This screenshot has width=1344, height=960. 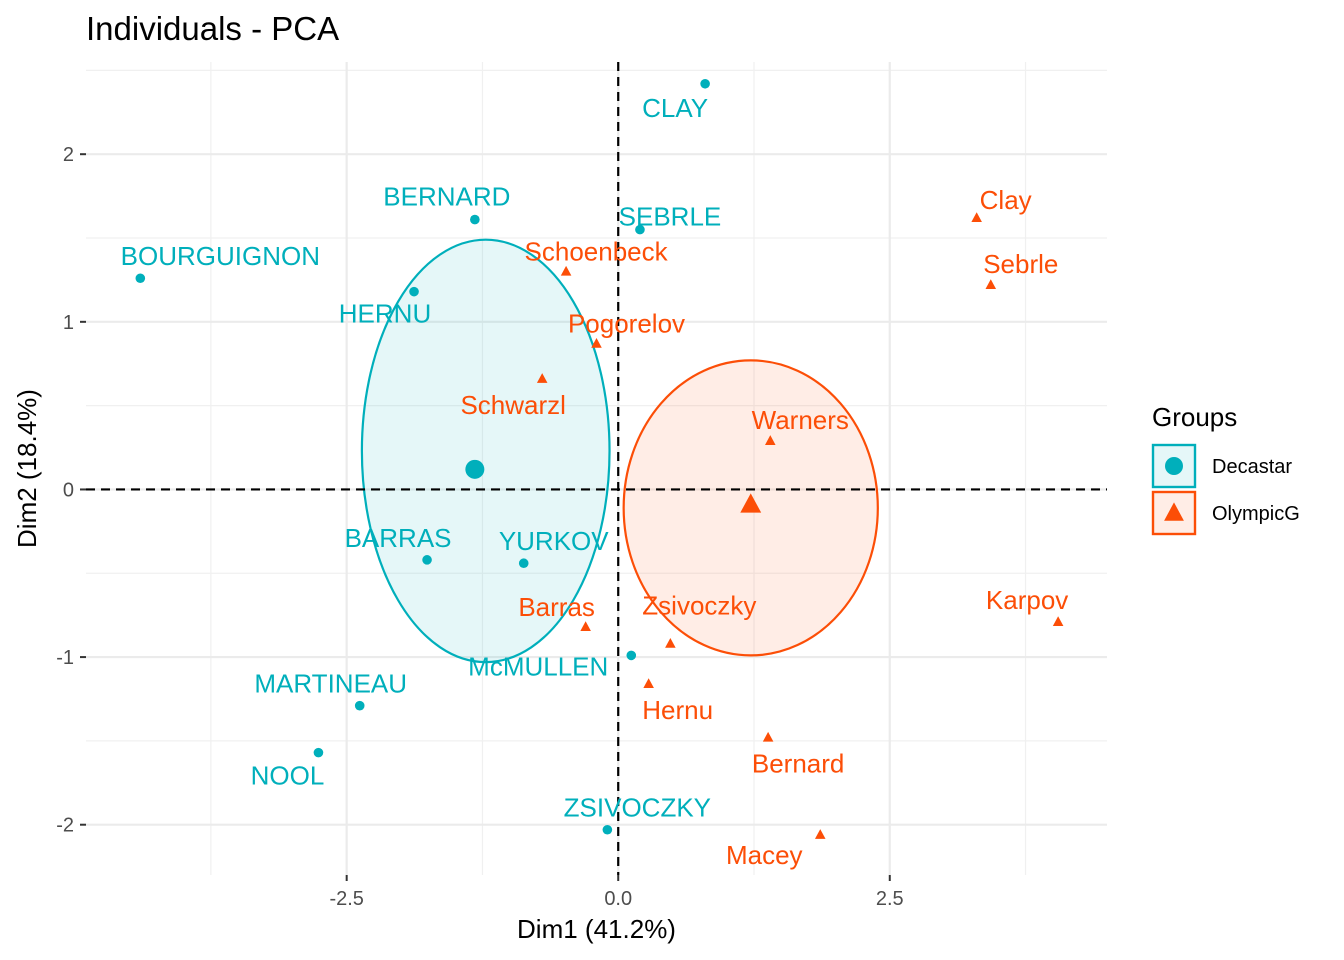 What do you see at coordinates (1194, 417) in the screenshot?
I see `legend-title: Groups` at bounding box center [1194, 417].